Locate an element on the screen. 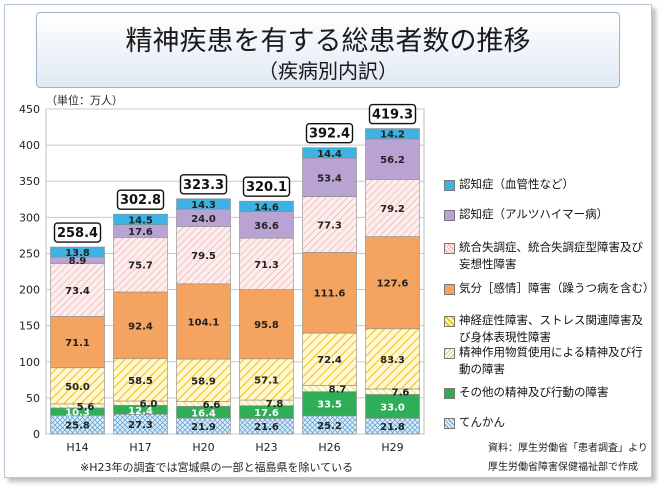 The image size is (662, 487). y-tick-label: 50 is located at coordinates (33, 398).